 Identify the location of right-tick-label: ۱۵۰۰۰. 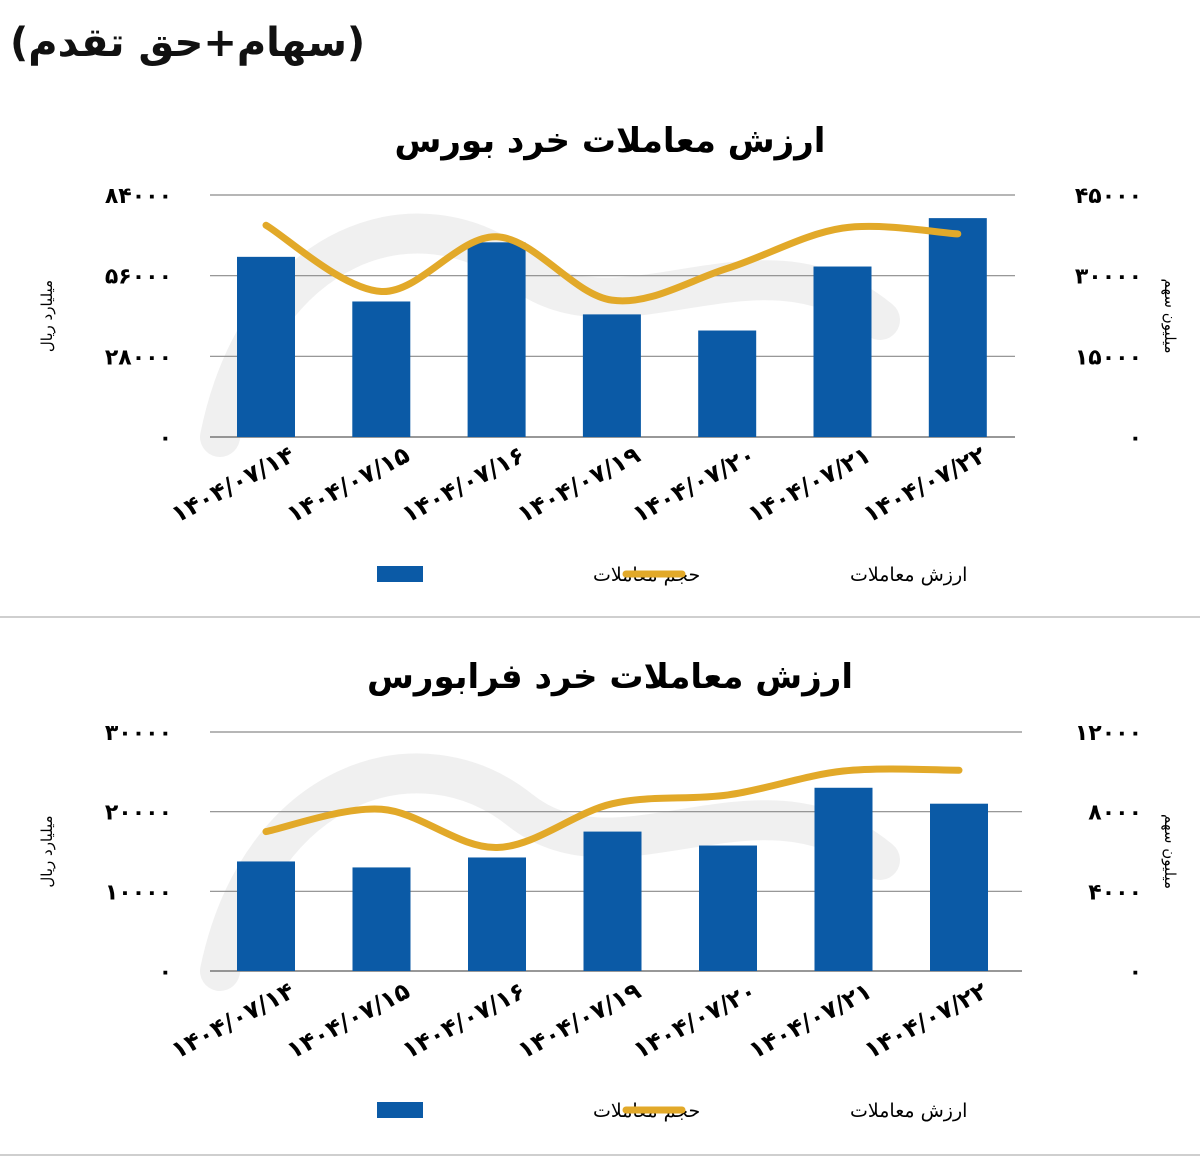
(1108, 357).